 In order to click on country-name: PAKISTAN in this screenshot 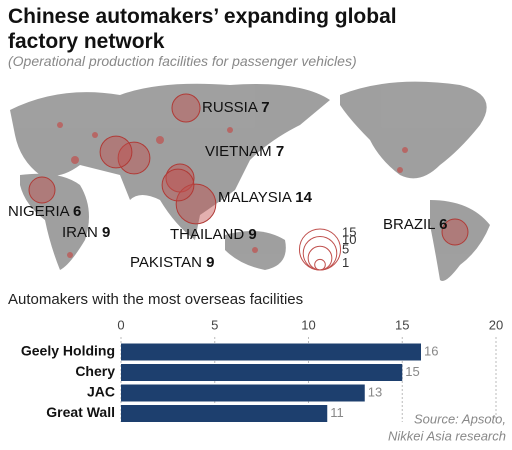, I will do `click(166, 262)`.